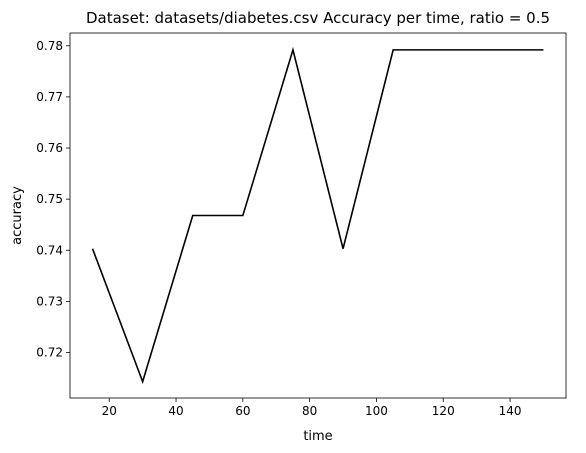 Image resolution: width=586 pixels, height=453 pixels. Describe the element at coordinates (242, 411) in the screenshot. I see `x-tick-label: 60` at that location.